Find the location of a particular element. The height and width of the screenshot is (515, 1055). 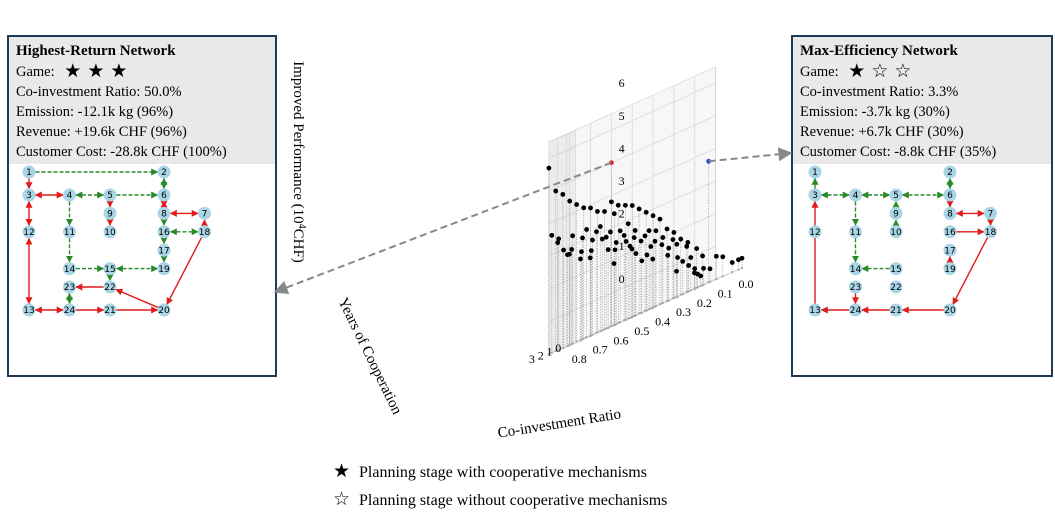

x-tick-label: 0.5 is located at coordinates (641, 331).